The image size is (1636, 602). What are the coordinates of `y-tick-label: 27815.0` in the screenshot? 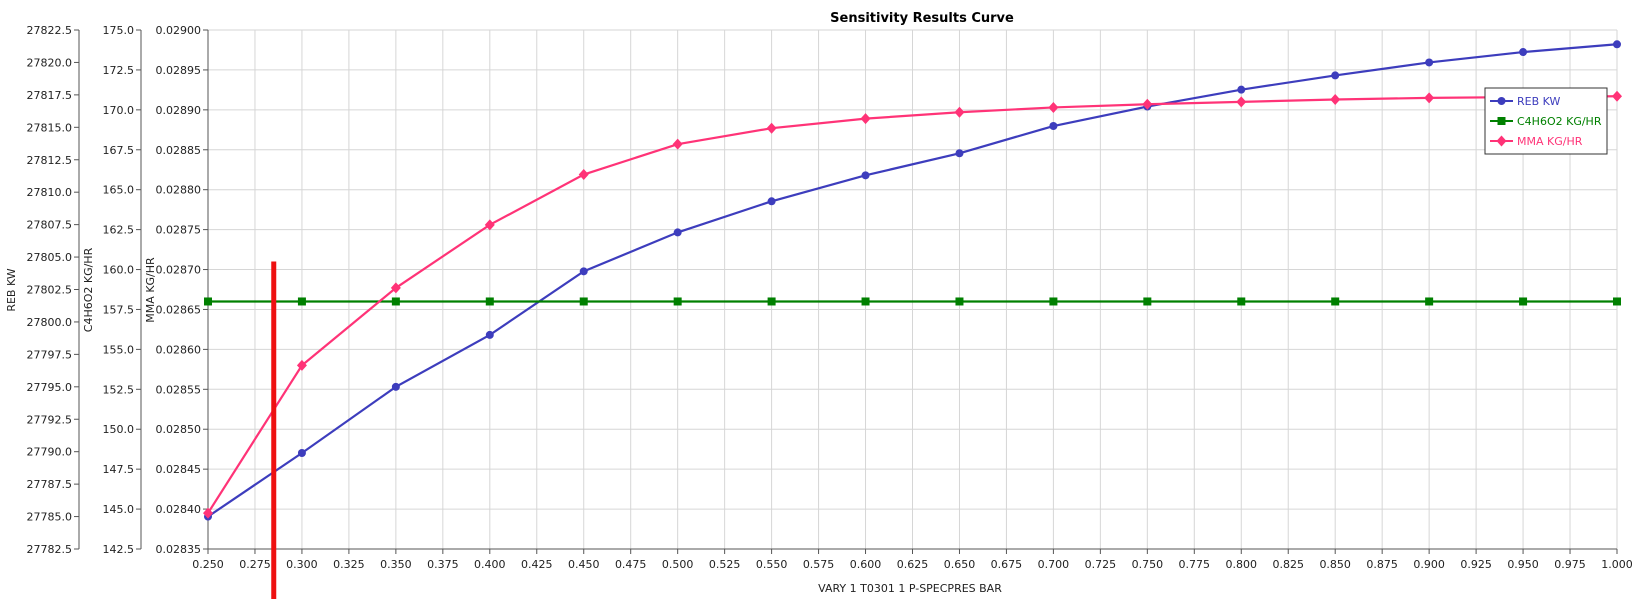 It's located at (50, 127).